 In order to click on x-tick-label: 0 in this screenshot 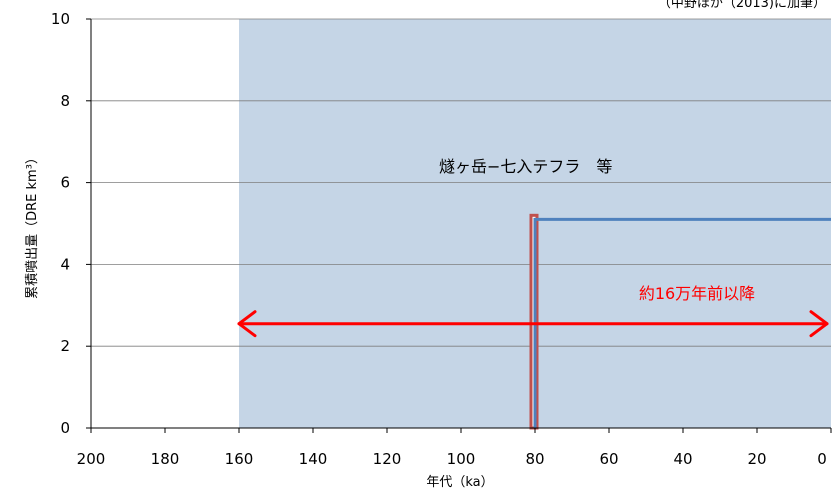, I will do `click(822, 459)`.